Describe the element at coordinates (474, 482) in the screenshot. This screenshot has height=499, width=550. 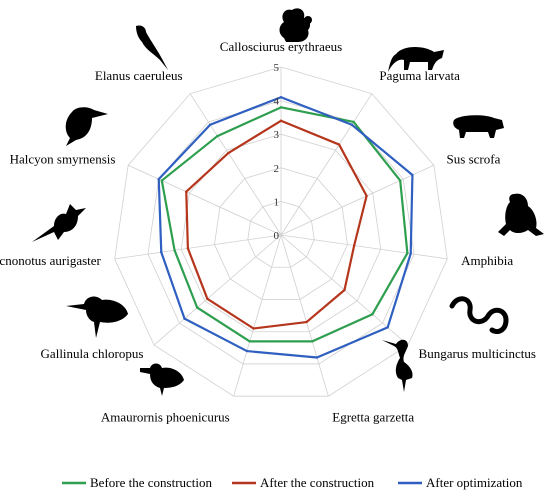
I see `legend-label: After optimization` at that location.